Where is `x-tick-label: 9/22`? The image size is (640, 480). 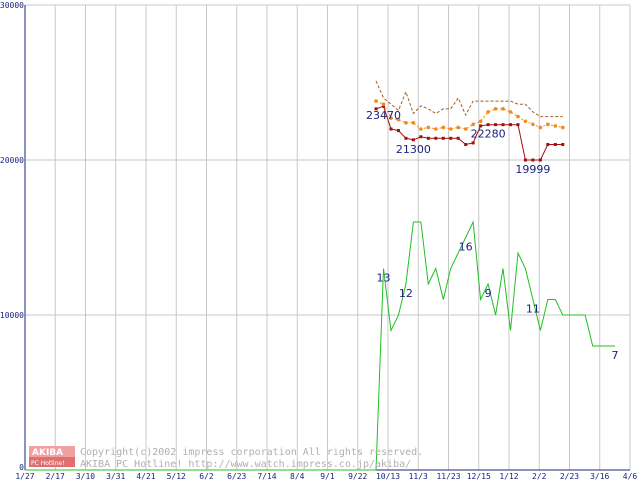
x-tick-label: 9/22 is located at coordinates (357, 476).